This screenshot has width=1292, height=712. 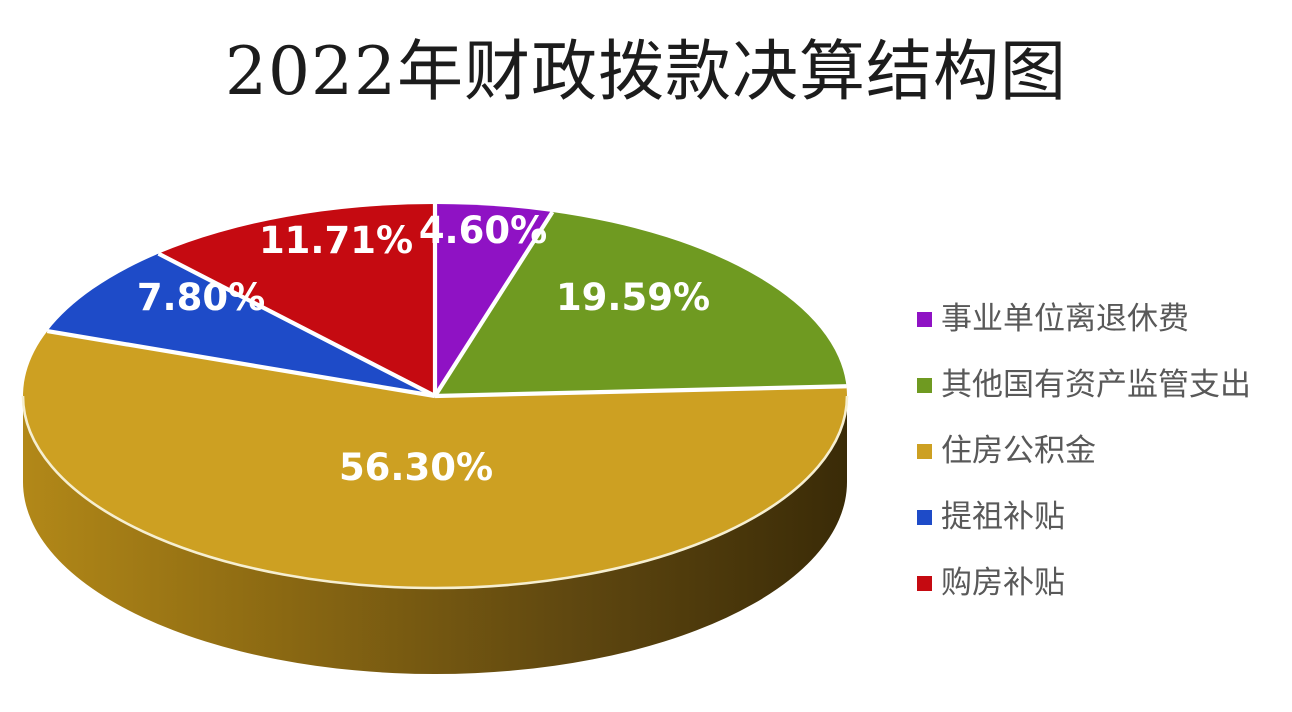 I want to click on slice-percent-label: 7.80%, so click(x=201, y=297).